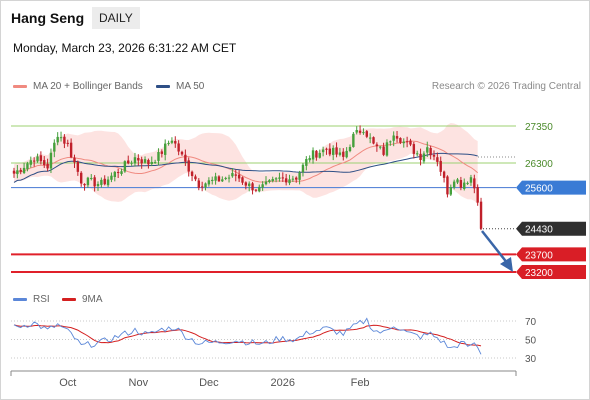 Image resolution: width=590 pixels, height=400 pixels. I want to click on forecast-arrow-layer, so click(497, 251).